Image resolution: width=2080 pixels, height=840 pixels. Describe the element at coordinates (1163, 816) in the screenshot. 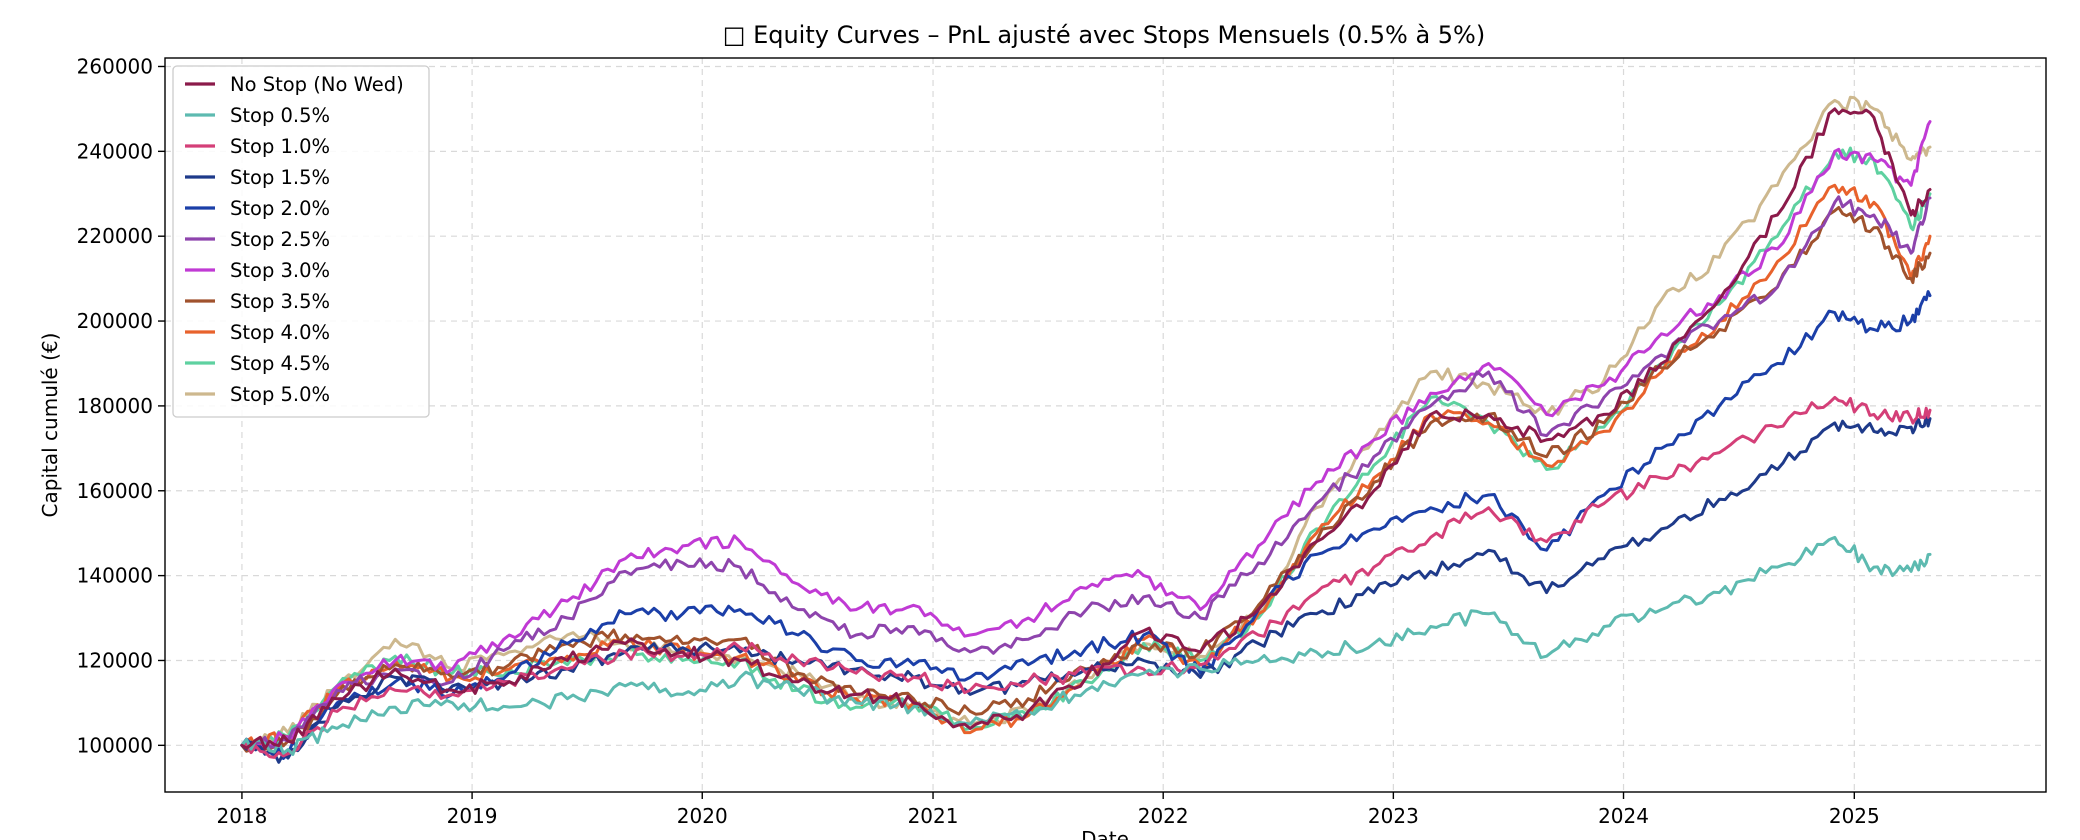

I see `x-tick-label: 2022` at that location.